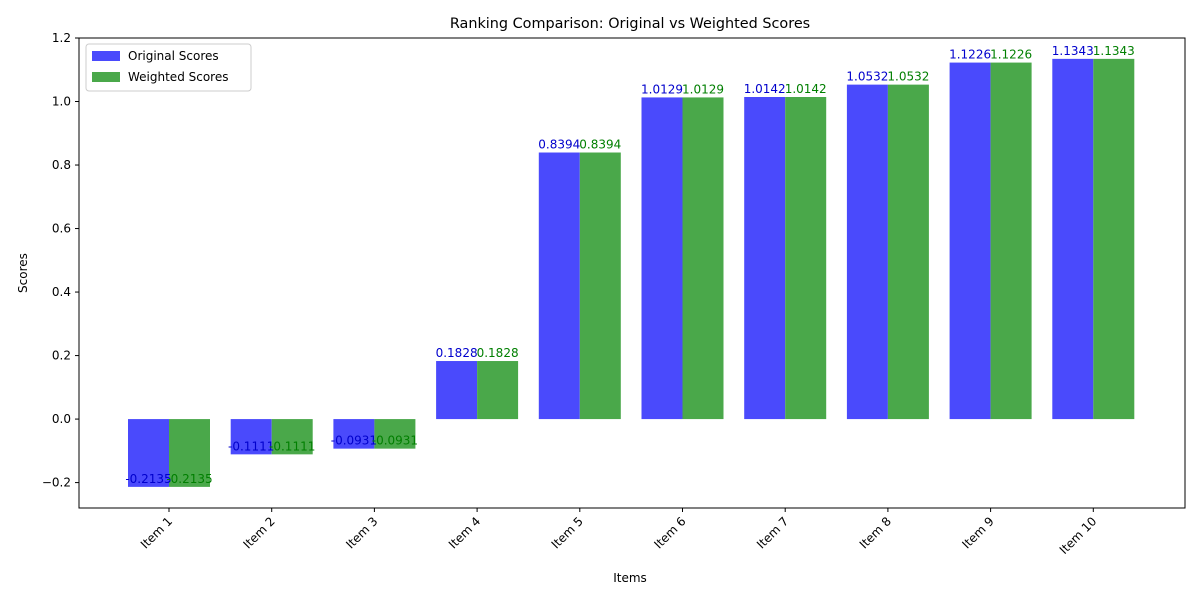 The width and height of the screenshot is (1200, 605). What do you see at coordinates (61, 38) in the screenshot?
I see `y-tick-label: 1.2` at bounding box center [61, 38].